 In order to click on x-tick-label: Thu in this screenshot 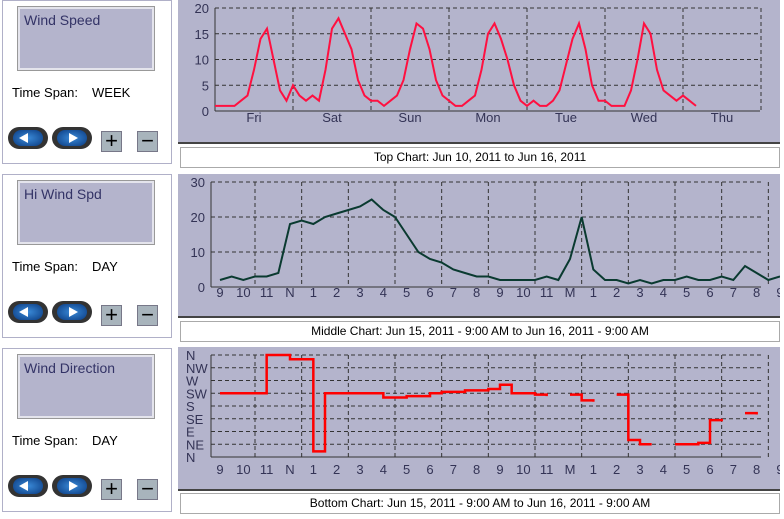, I will do `click(722, 117)`.